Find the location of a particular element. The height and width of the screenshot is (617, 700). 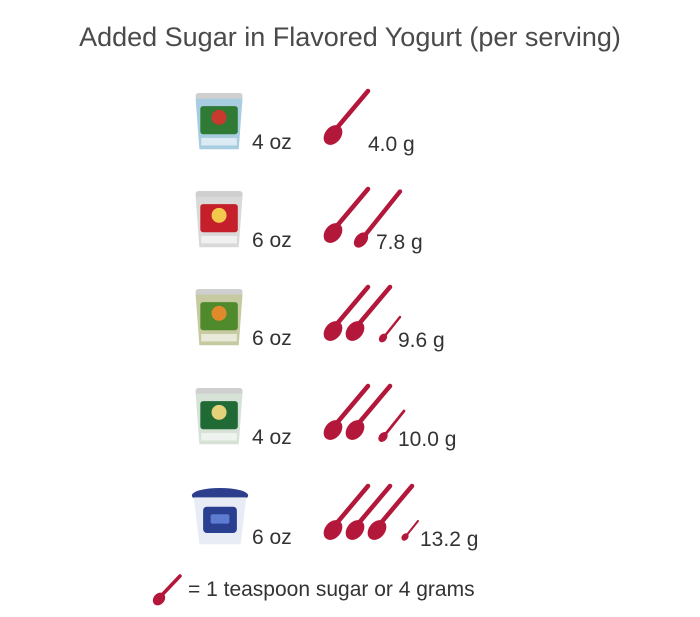

legend: = 1 teaspoon sugar or 4 grams is located at coordinates (360, 592).